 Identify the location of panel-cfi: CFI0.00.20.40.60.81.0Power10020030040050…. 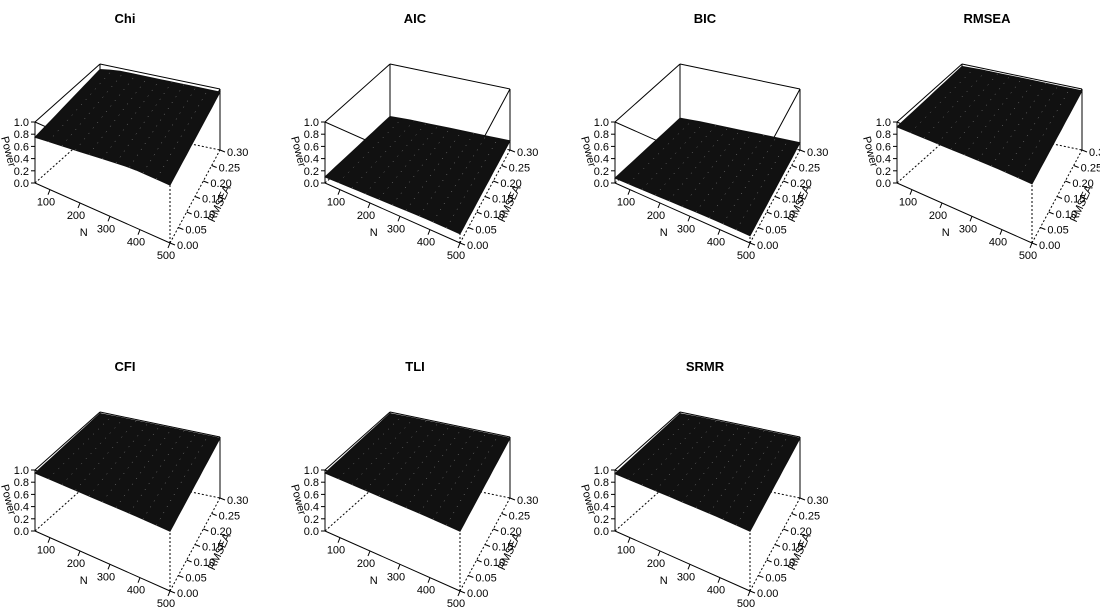
(124, 484).